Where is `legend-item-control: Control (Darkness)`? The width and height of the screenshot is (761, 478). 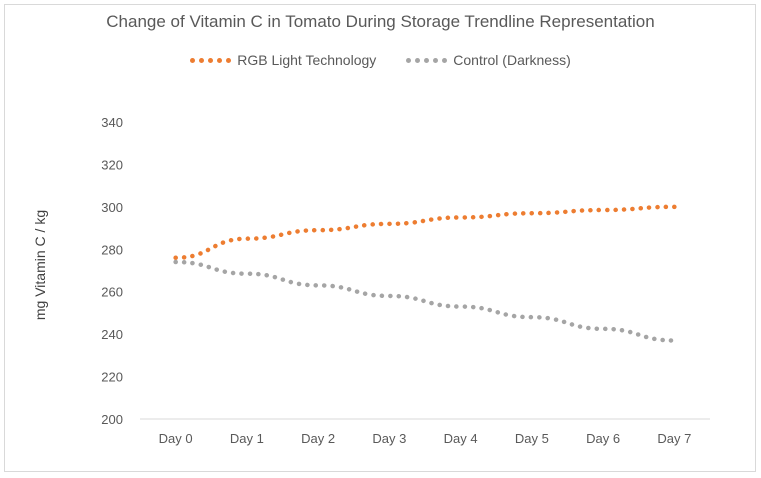
legend-item-control: Control (Darkness) is located at coordinates (488, 60).